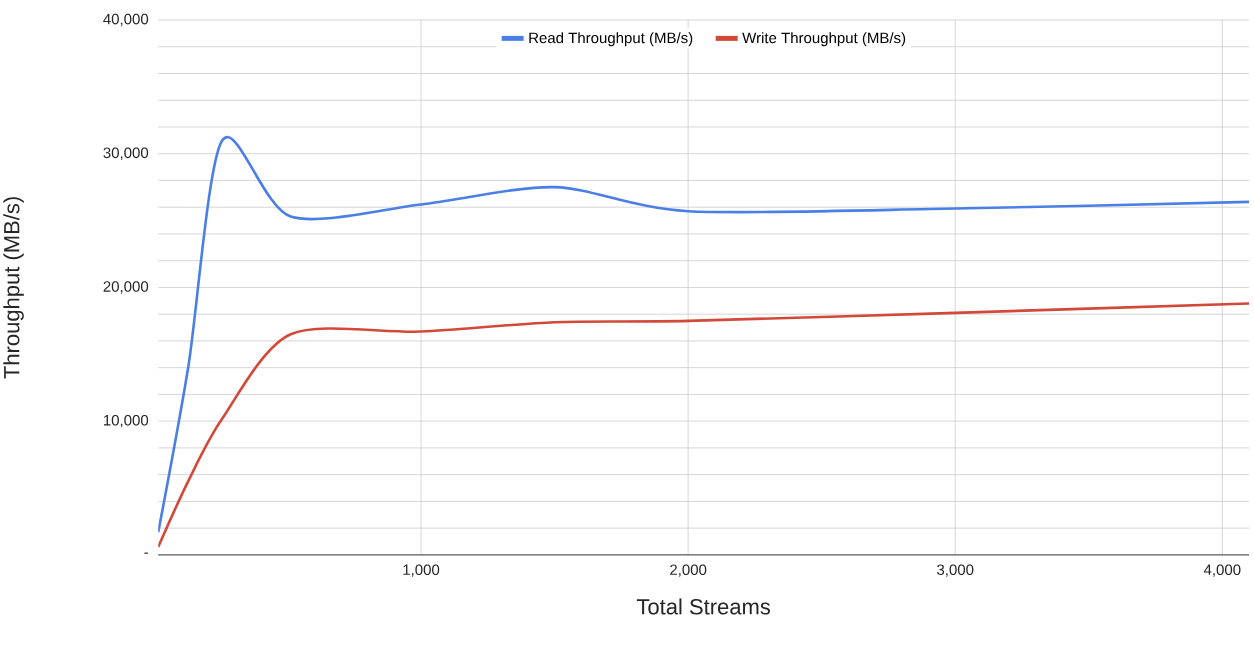 The width and height of the screenshot is (1254, 649). I want to click on y-axis-title: Throughput (MB/s), so click(13, 288).